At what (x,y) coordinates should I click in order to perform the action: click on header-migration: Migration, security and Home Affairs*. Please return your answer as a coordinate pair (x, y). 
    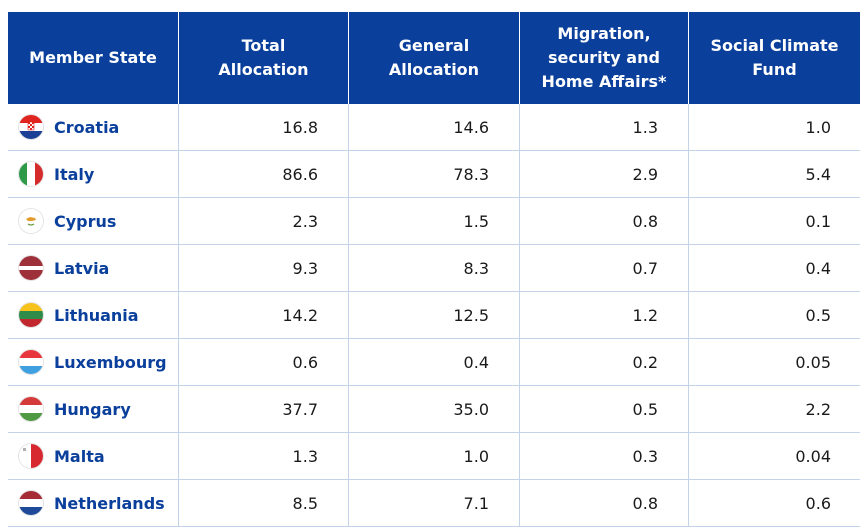
    Looking at the image, I should click on (604, 58).